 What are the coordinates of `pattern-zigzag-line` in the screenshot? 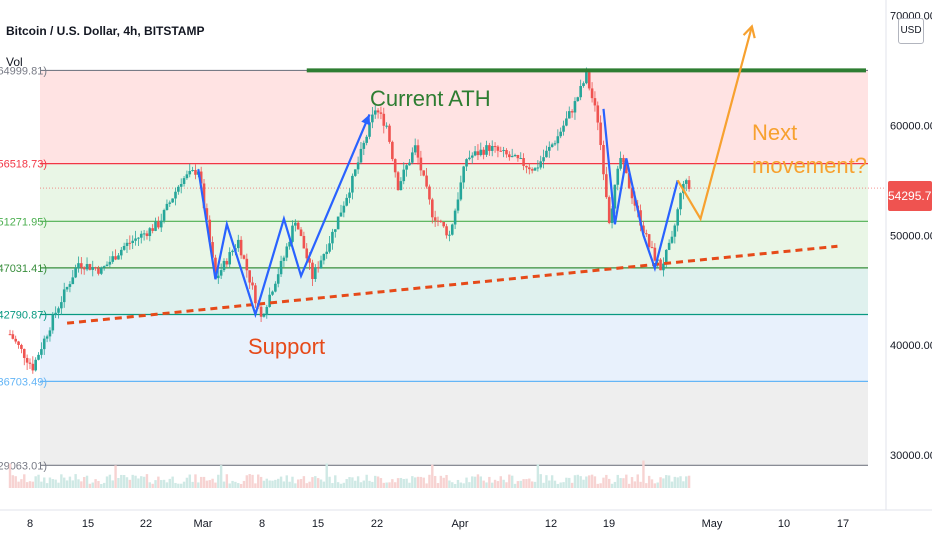 It's located at (640, 190).